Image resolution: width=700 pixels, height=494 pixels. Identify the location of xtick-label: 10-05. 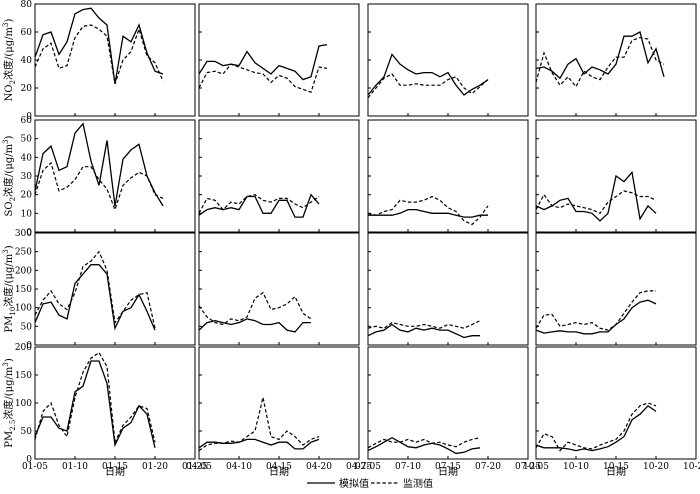
(536, 467).